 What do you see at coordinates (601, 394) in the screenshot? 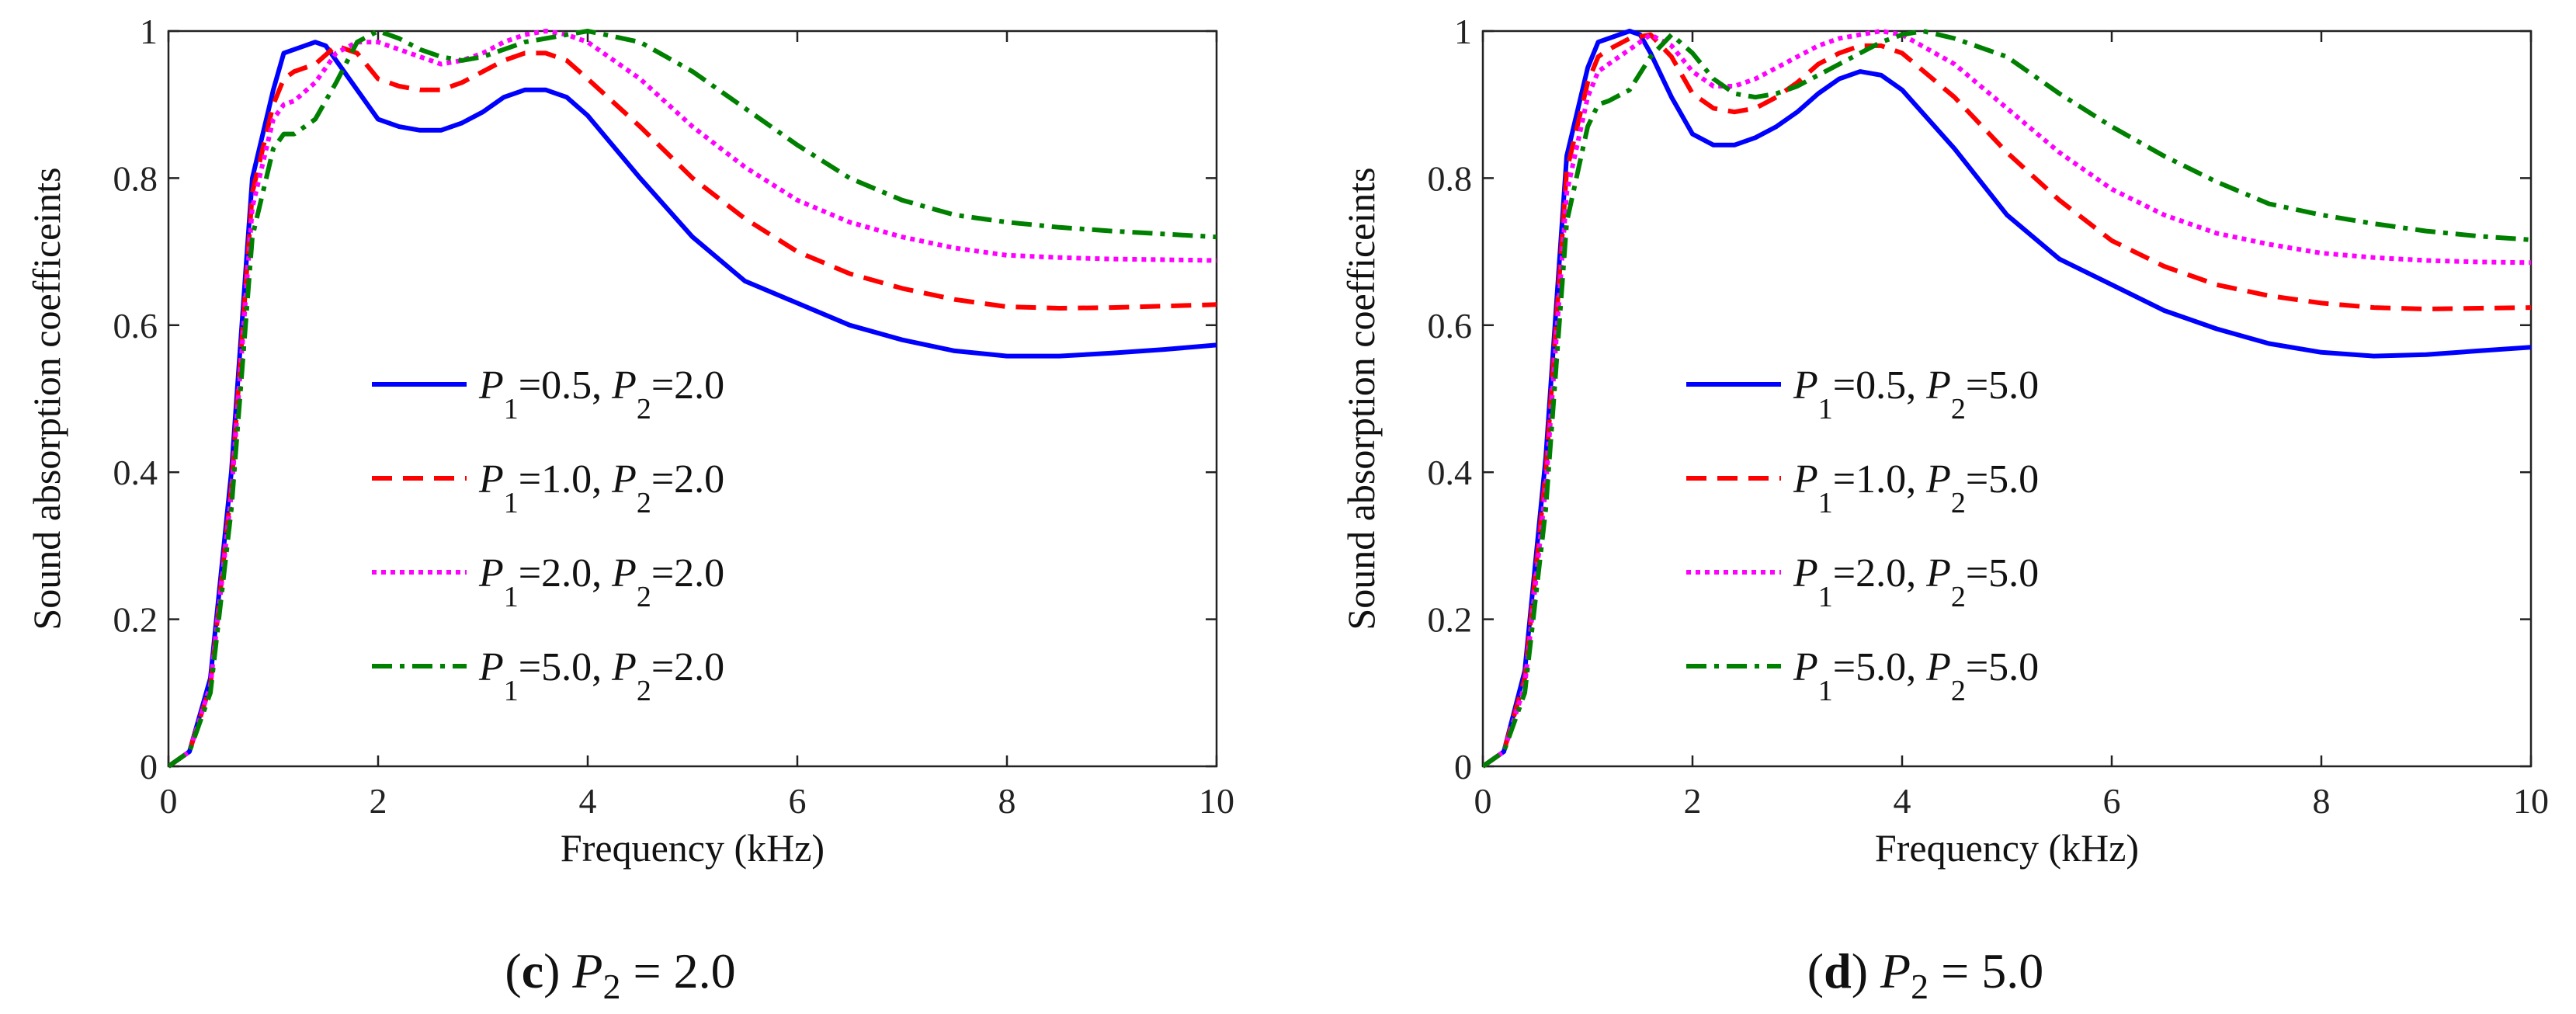
I see `legend-entry-1: P1=0.5, P2=2.0` at bounding box center [601, 394].